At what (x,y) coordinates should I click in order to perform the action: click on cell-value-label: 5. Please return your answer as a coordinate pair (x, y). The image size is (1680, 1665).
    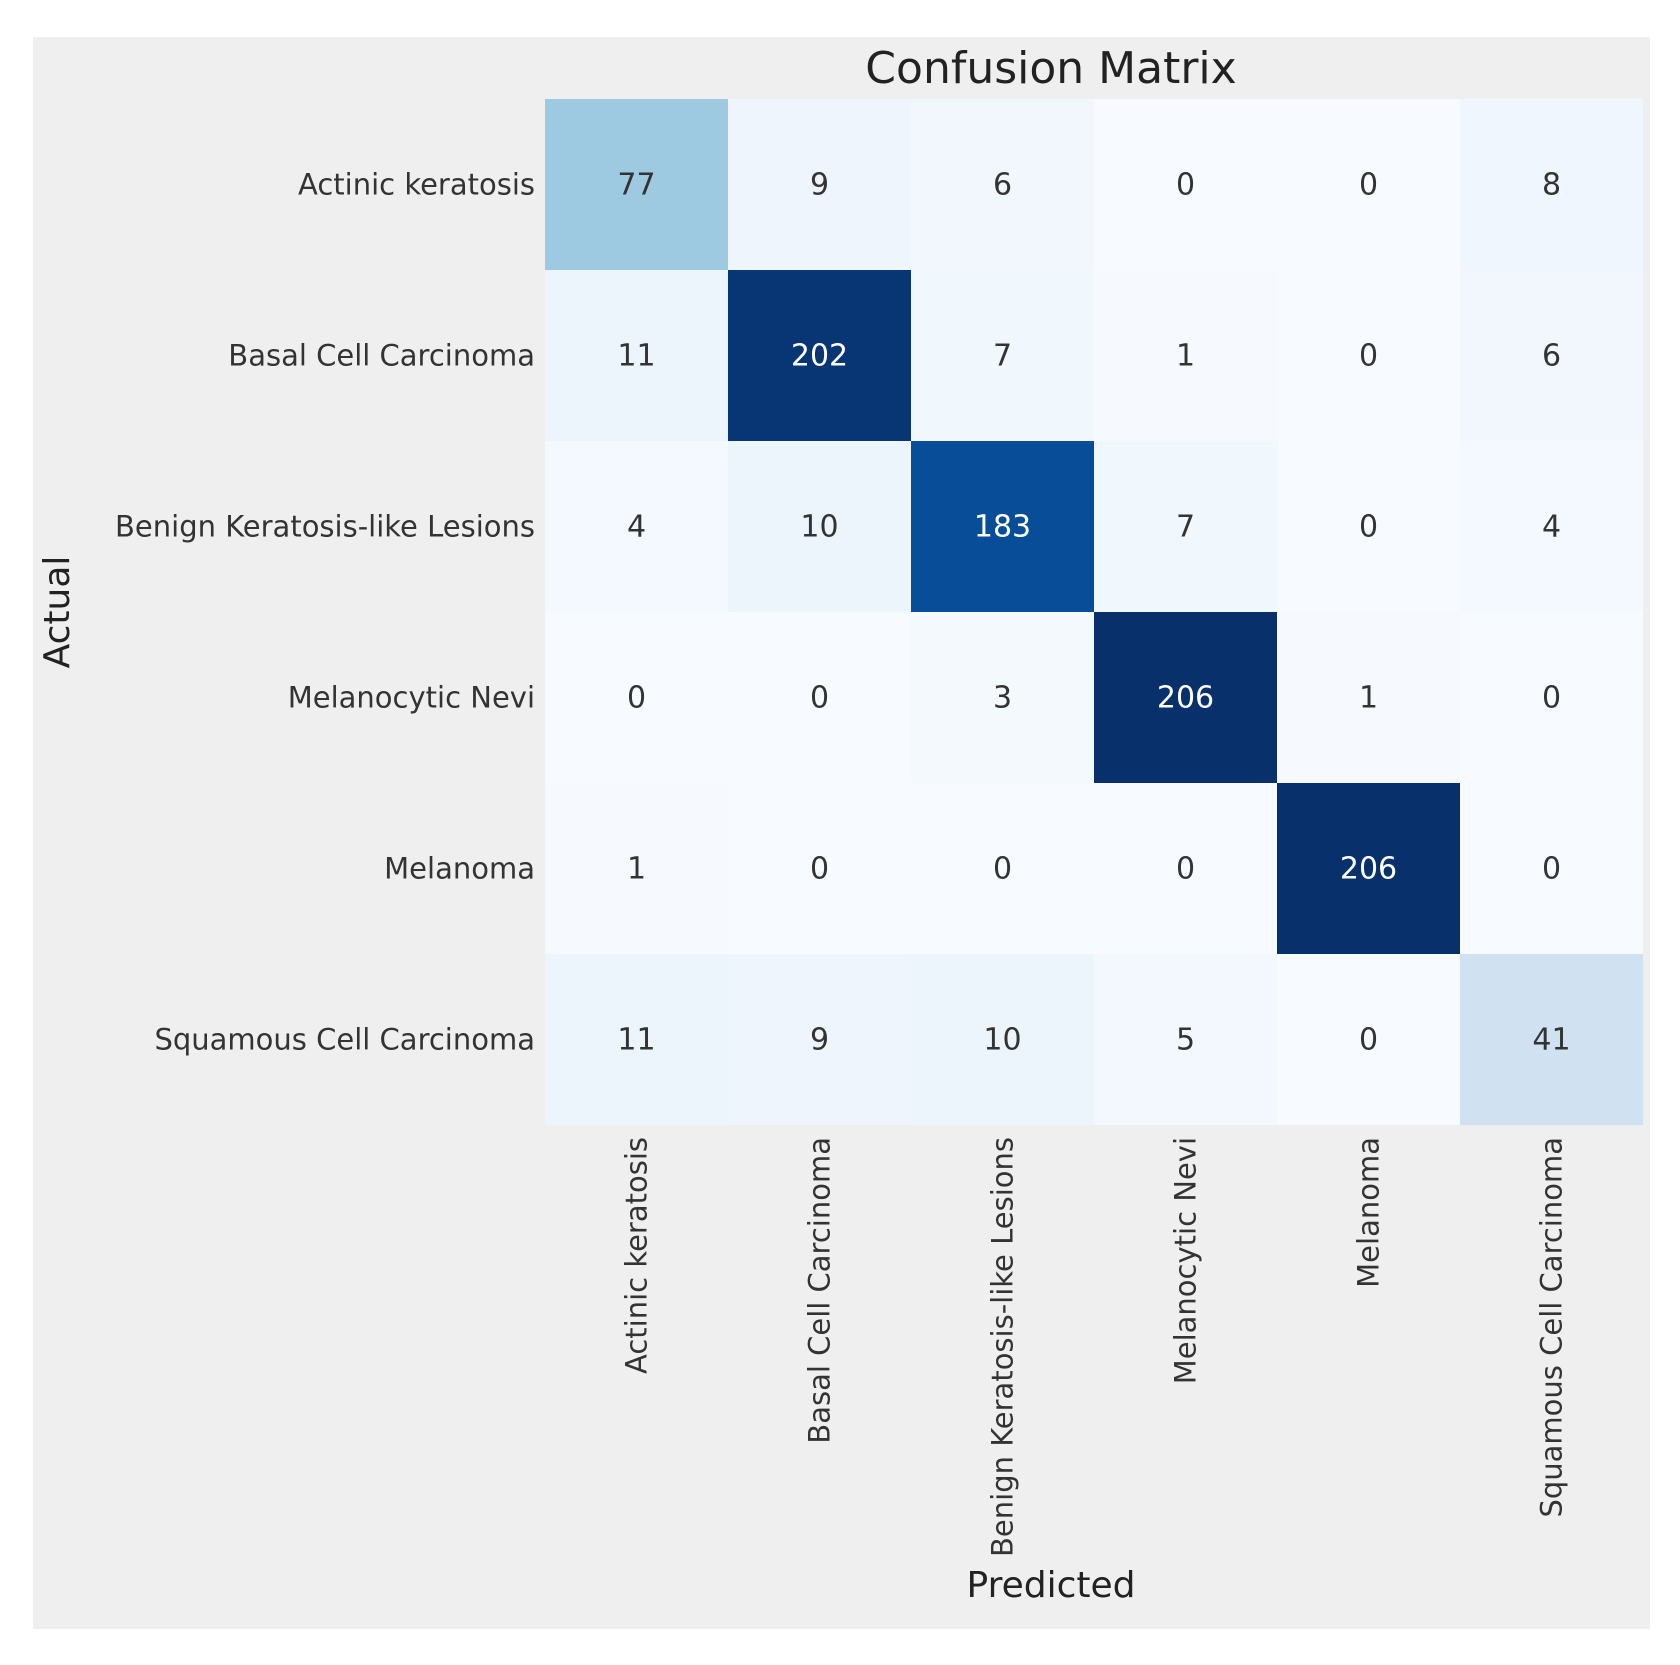
    Looking at the image, I should click on (1185, 1040).